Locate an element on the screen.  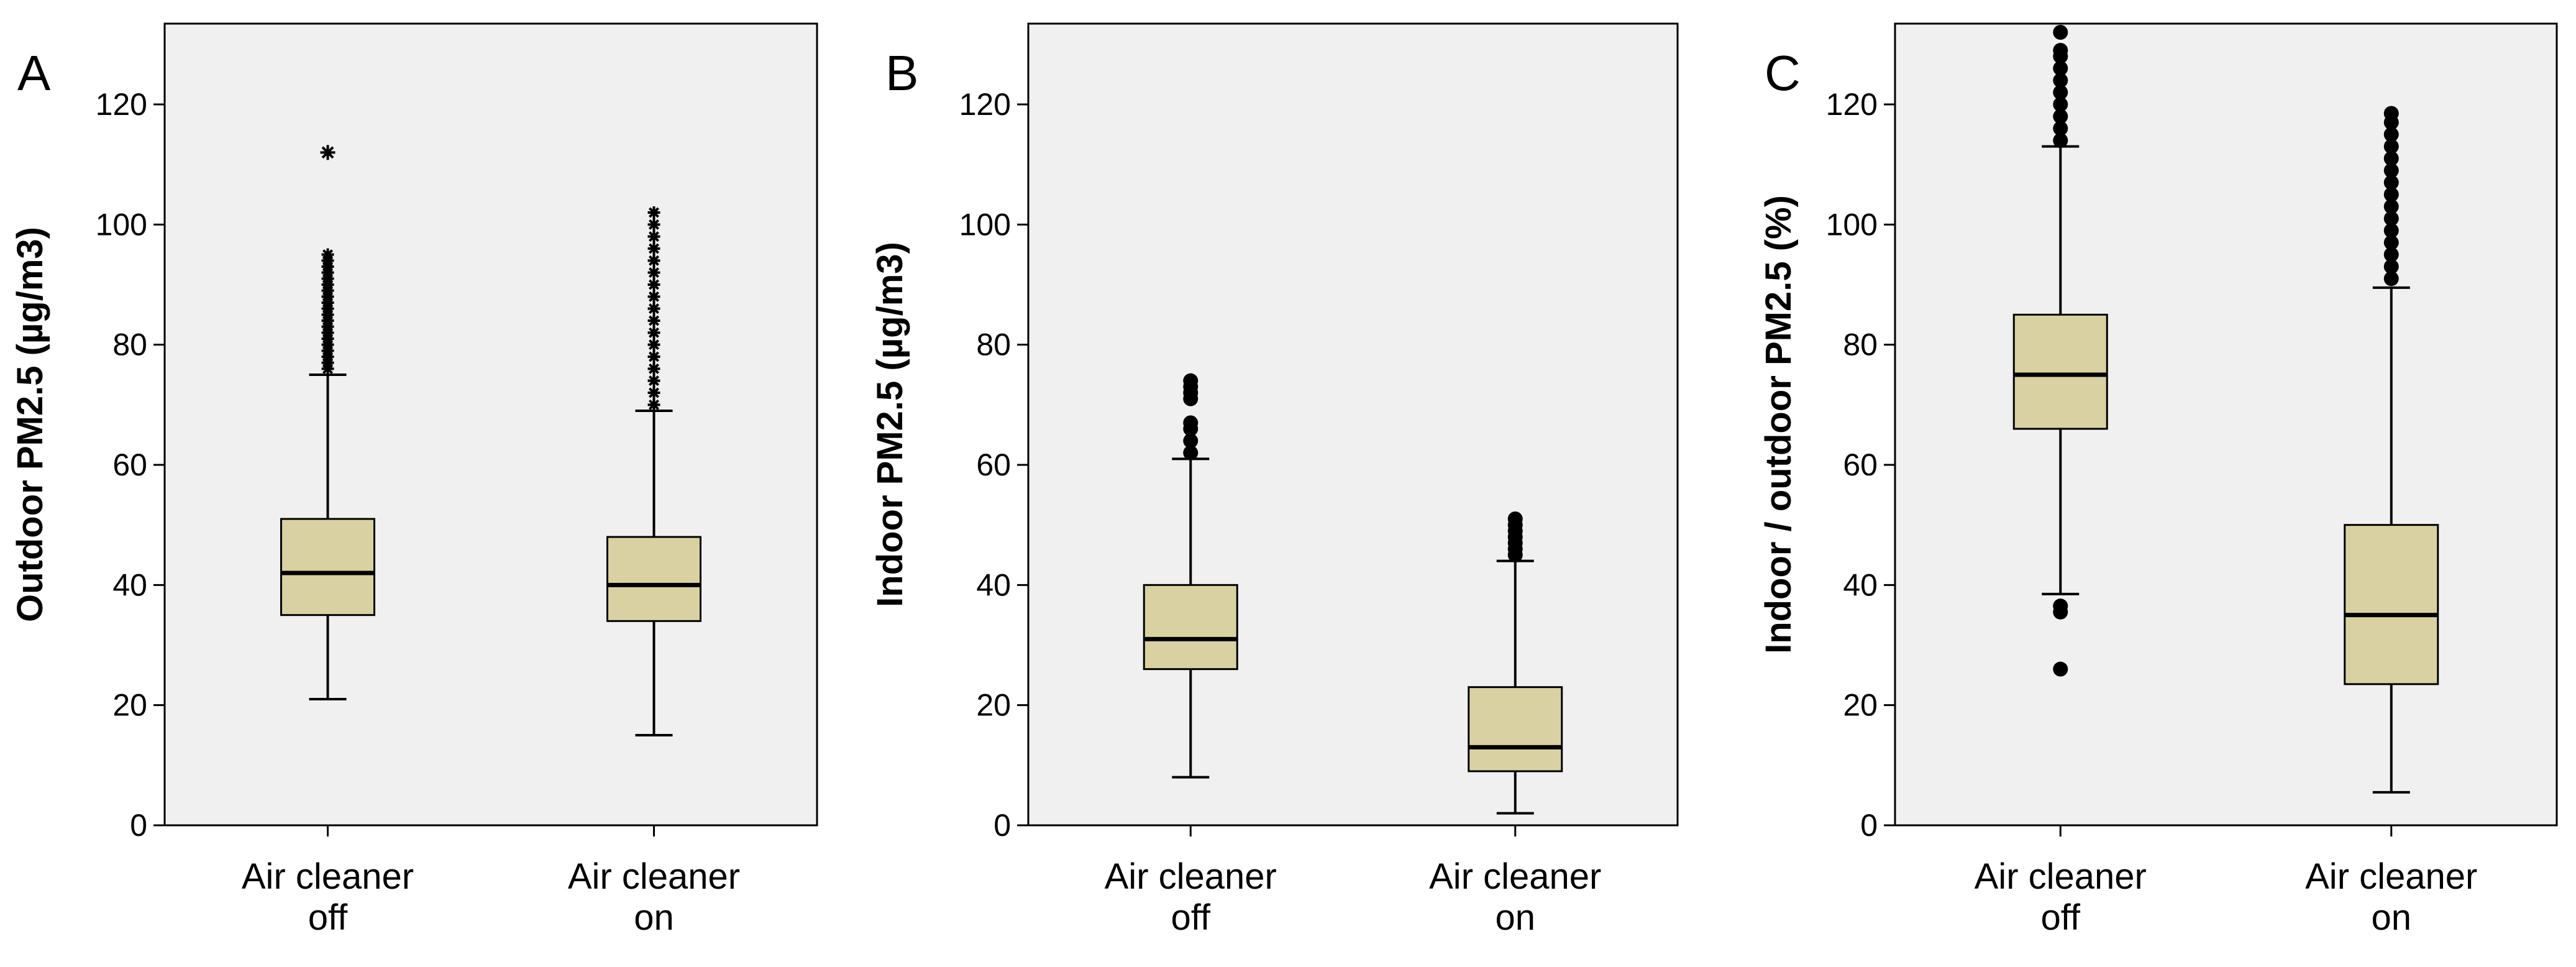
extreme-point is located at coordinates (328, 152).